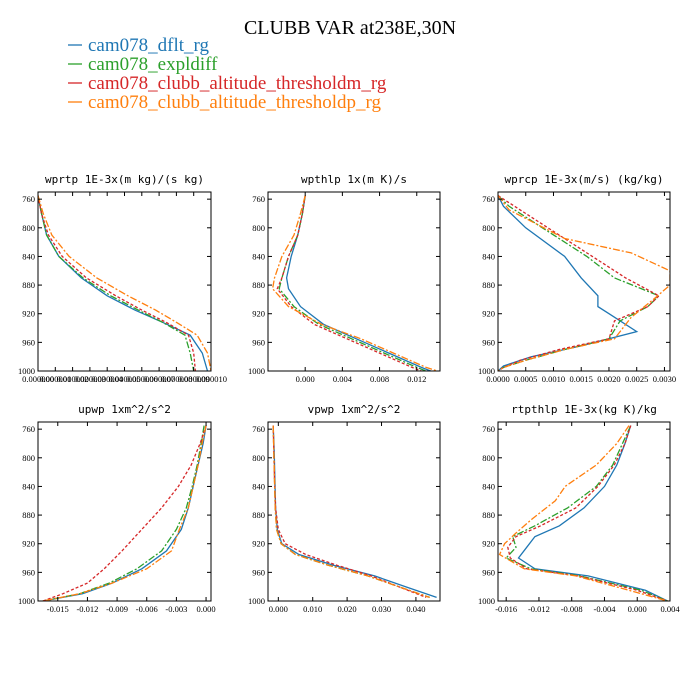  What do you see at coordinates (90, 379) in the screenshot?
I see `x-tick-label: 0.000003` at bounding box center [90, 379].